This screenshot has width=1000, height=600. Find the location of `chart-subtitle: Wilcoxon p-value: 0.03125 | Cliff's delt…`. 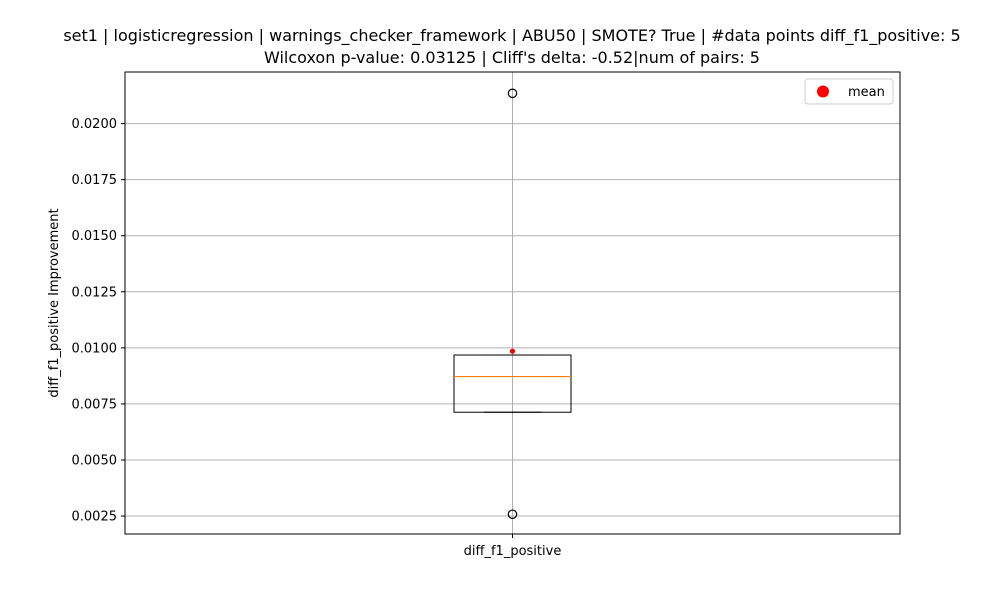

chart-subtitle: Wilcoxon p-value: 0.03125 | Cliff's delt… is located at coordinates (512, 57).